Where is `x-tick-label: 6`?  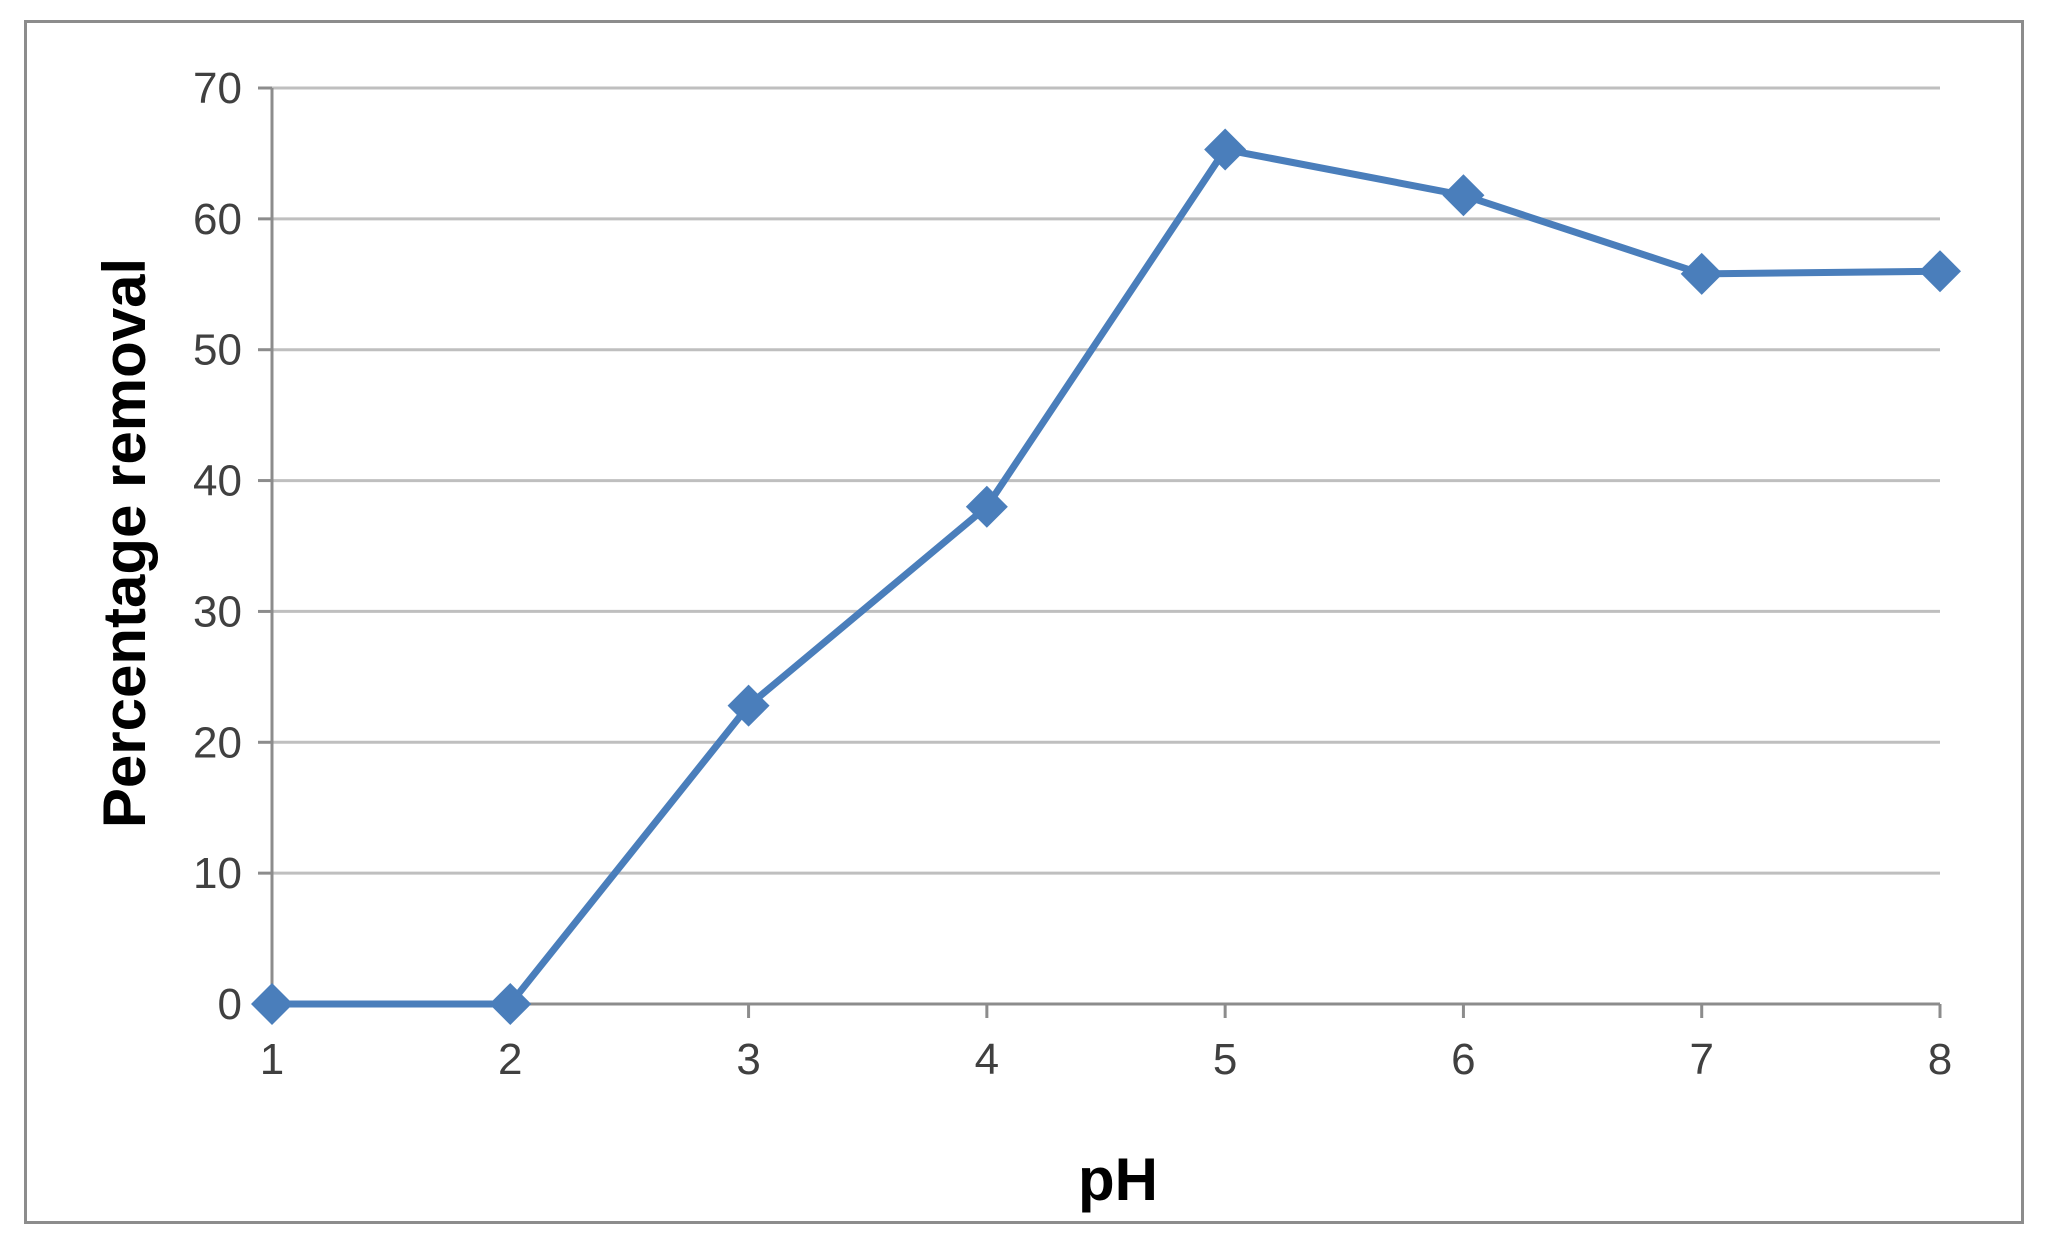
x-tick-label: 6 is located at coordinates (1463, 1059).